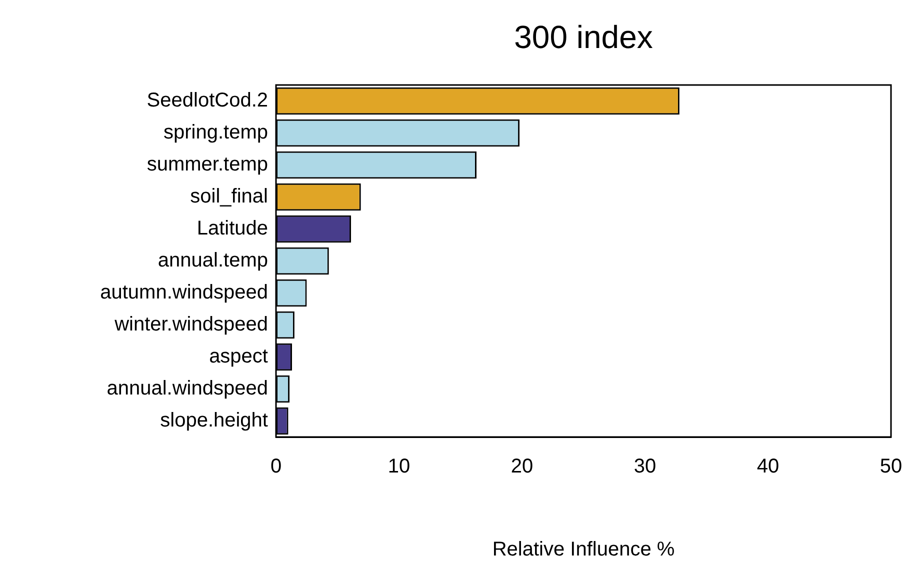 This screenshot has width=914, height=566. I want to click on y-tick-label: Latitude, so click(232, 229).